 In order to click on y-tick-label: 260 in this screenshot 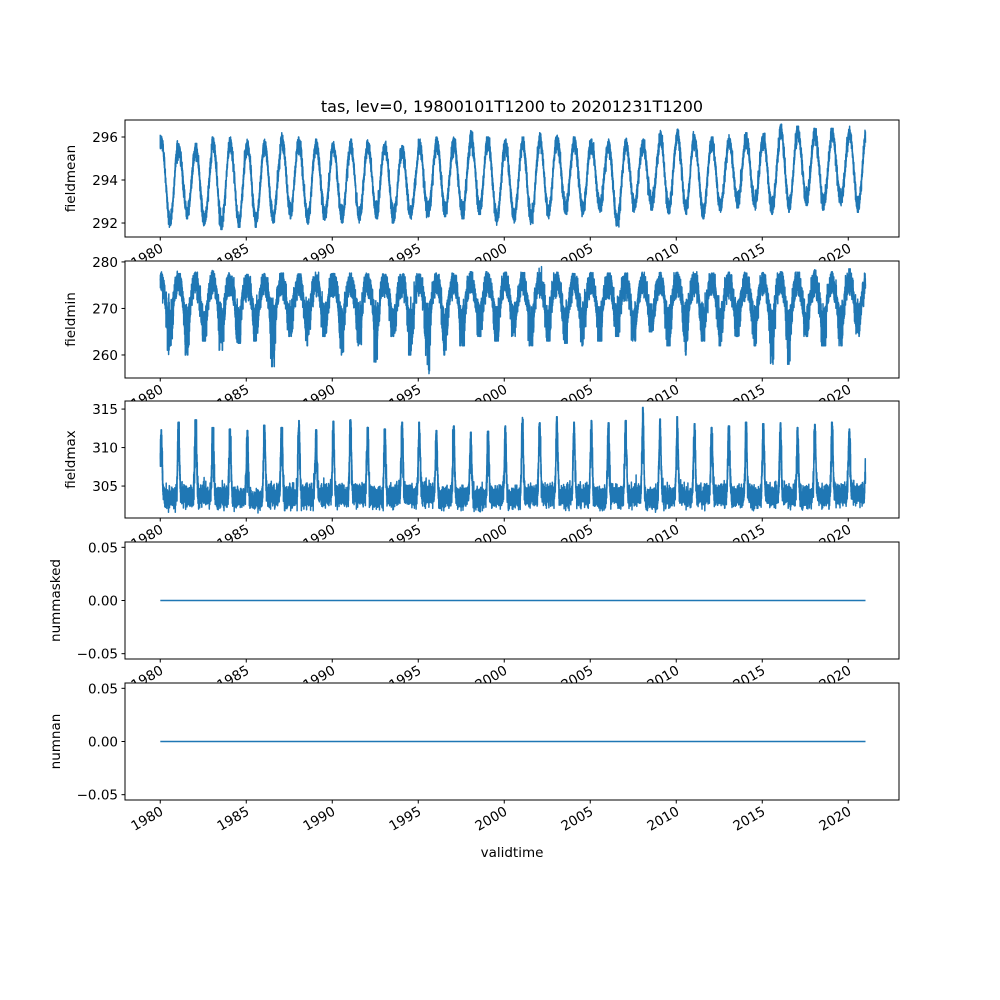, I will do `click(105, 356)`.